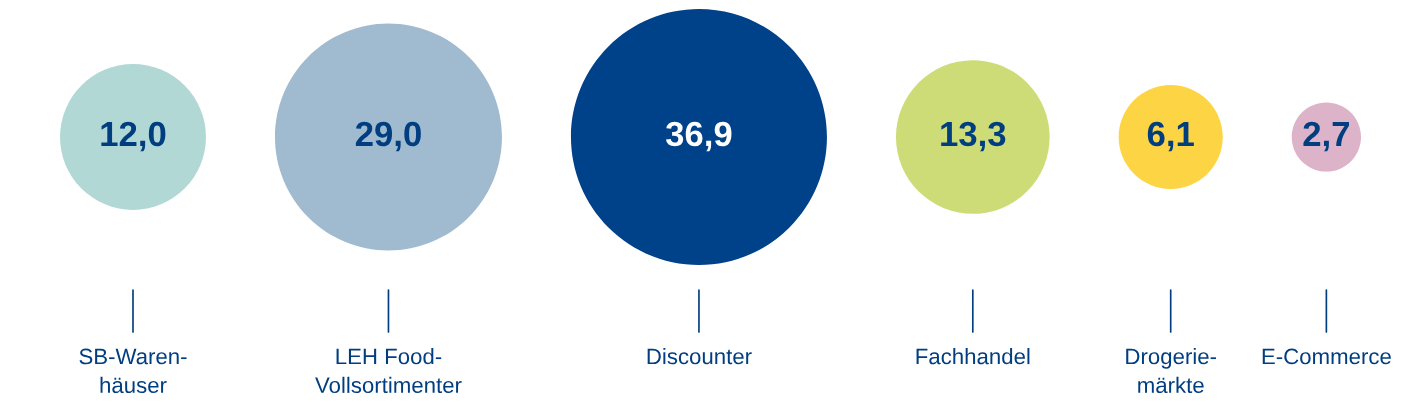 The height and width of the screenshot is (410, 1421). What do you see at coordinates (133, 371) in the screenshot?
I see `category-label: SB-Waren- häuser` at bounding box center [133, 371].